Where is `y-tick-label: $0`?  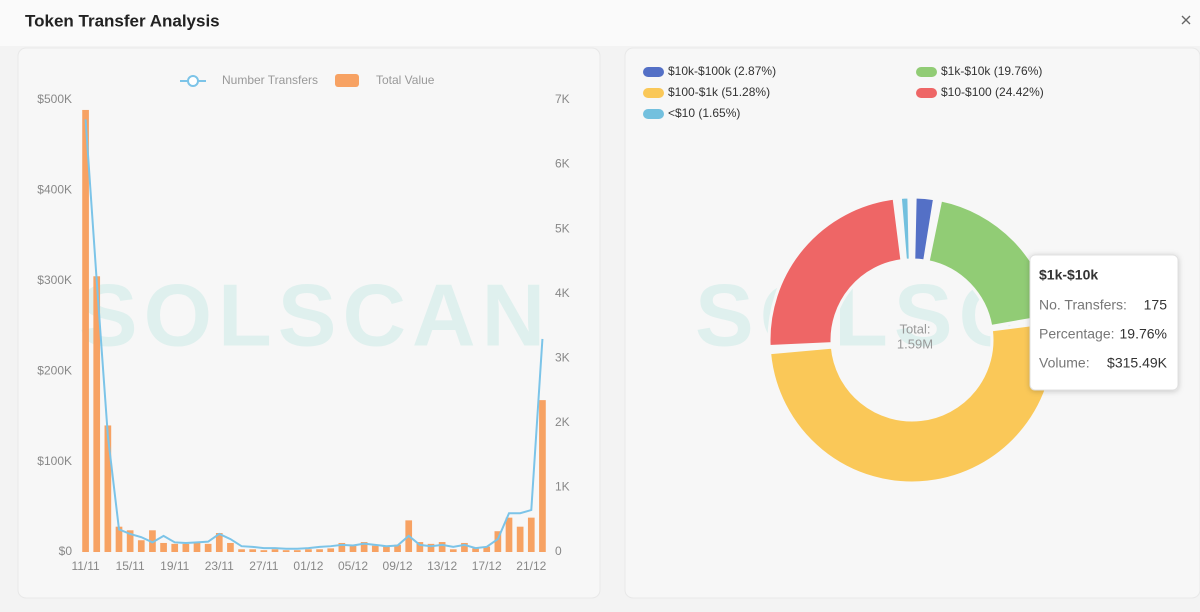
y-tick-label: $0 is located at coordinates (66, 551).